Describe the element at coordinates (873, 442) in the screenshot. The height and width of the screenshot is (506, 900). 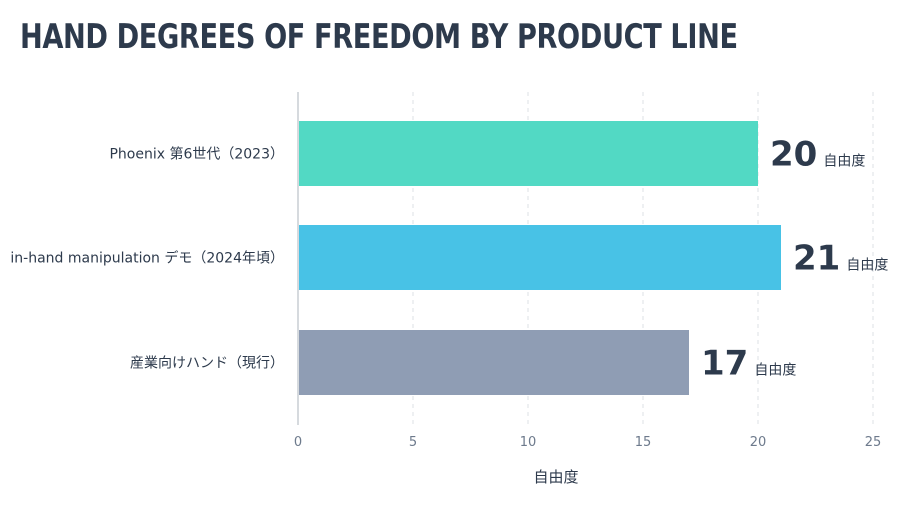
I see `x-tick-label: 25` at that location.